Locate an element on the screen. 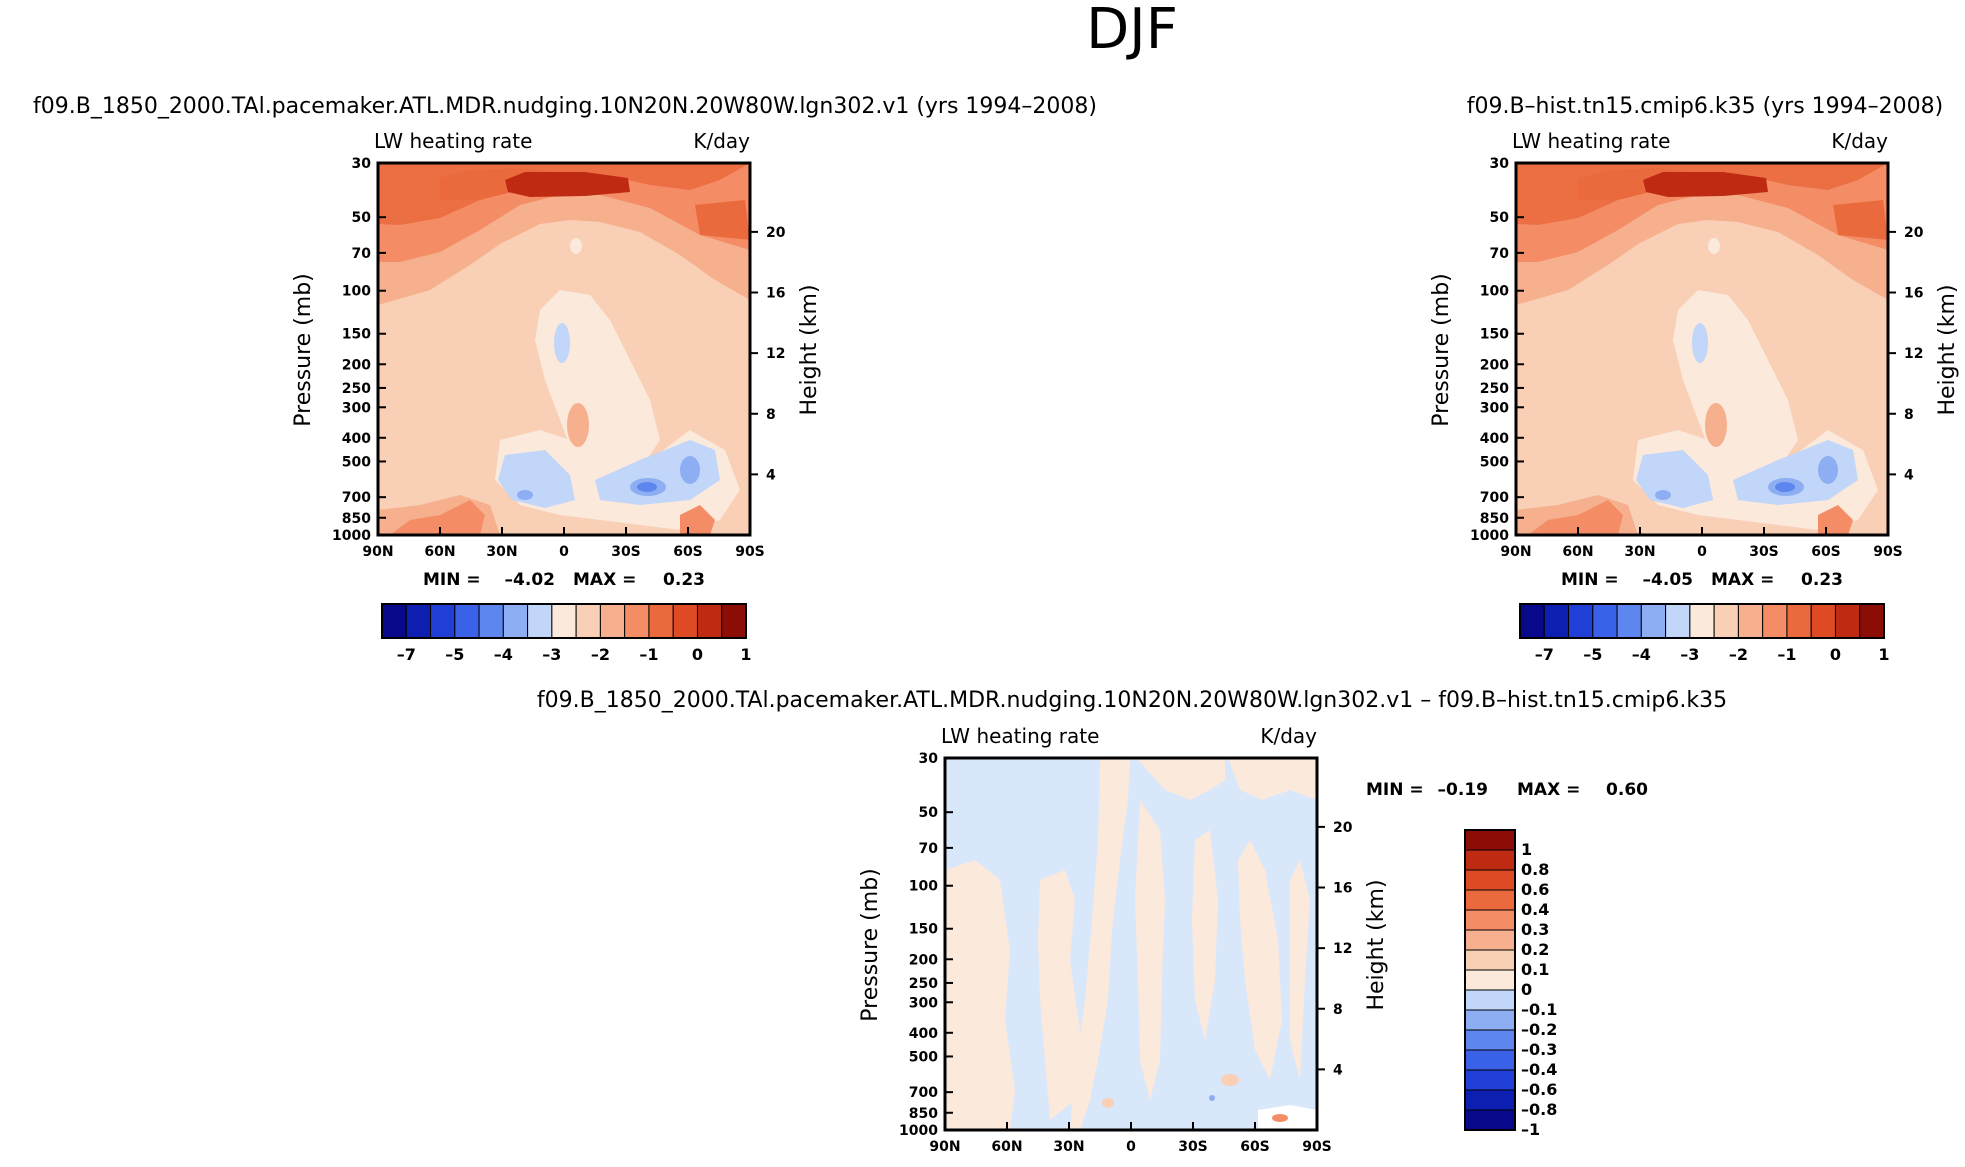 Image resolution: width=1965 pixels, height=1167 pixels. colorbar-label: 0.6 is located at coordinates (1535, 889).